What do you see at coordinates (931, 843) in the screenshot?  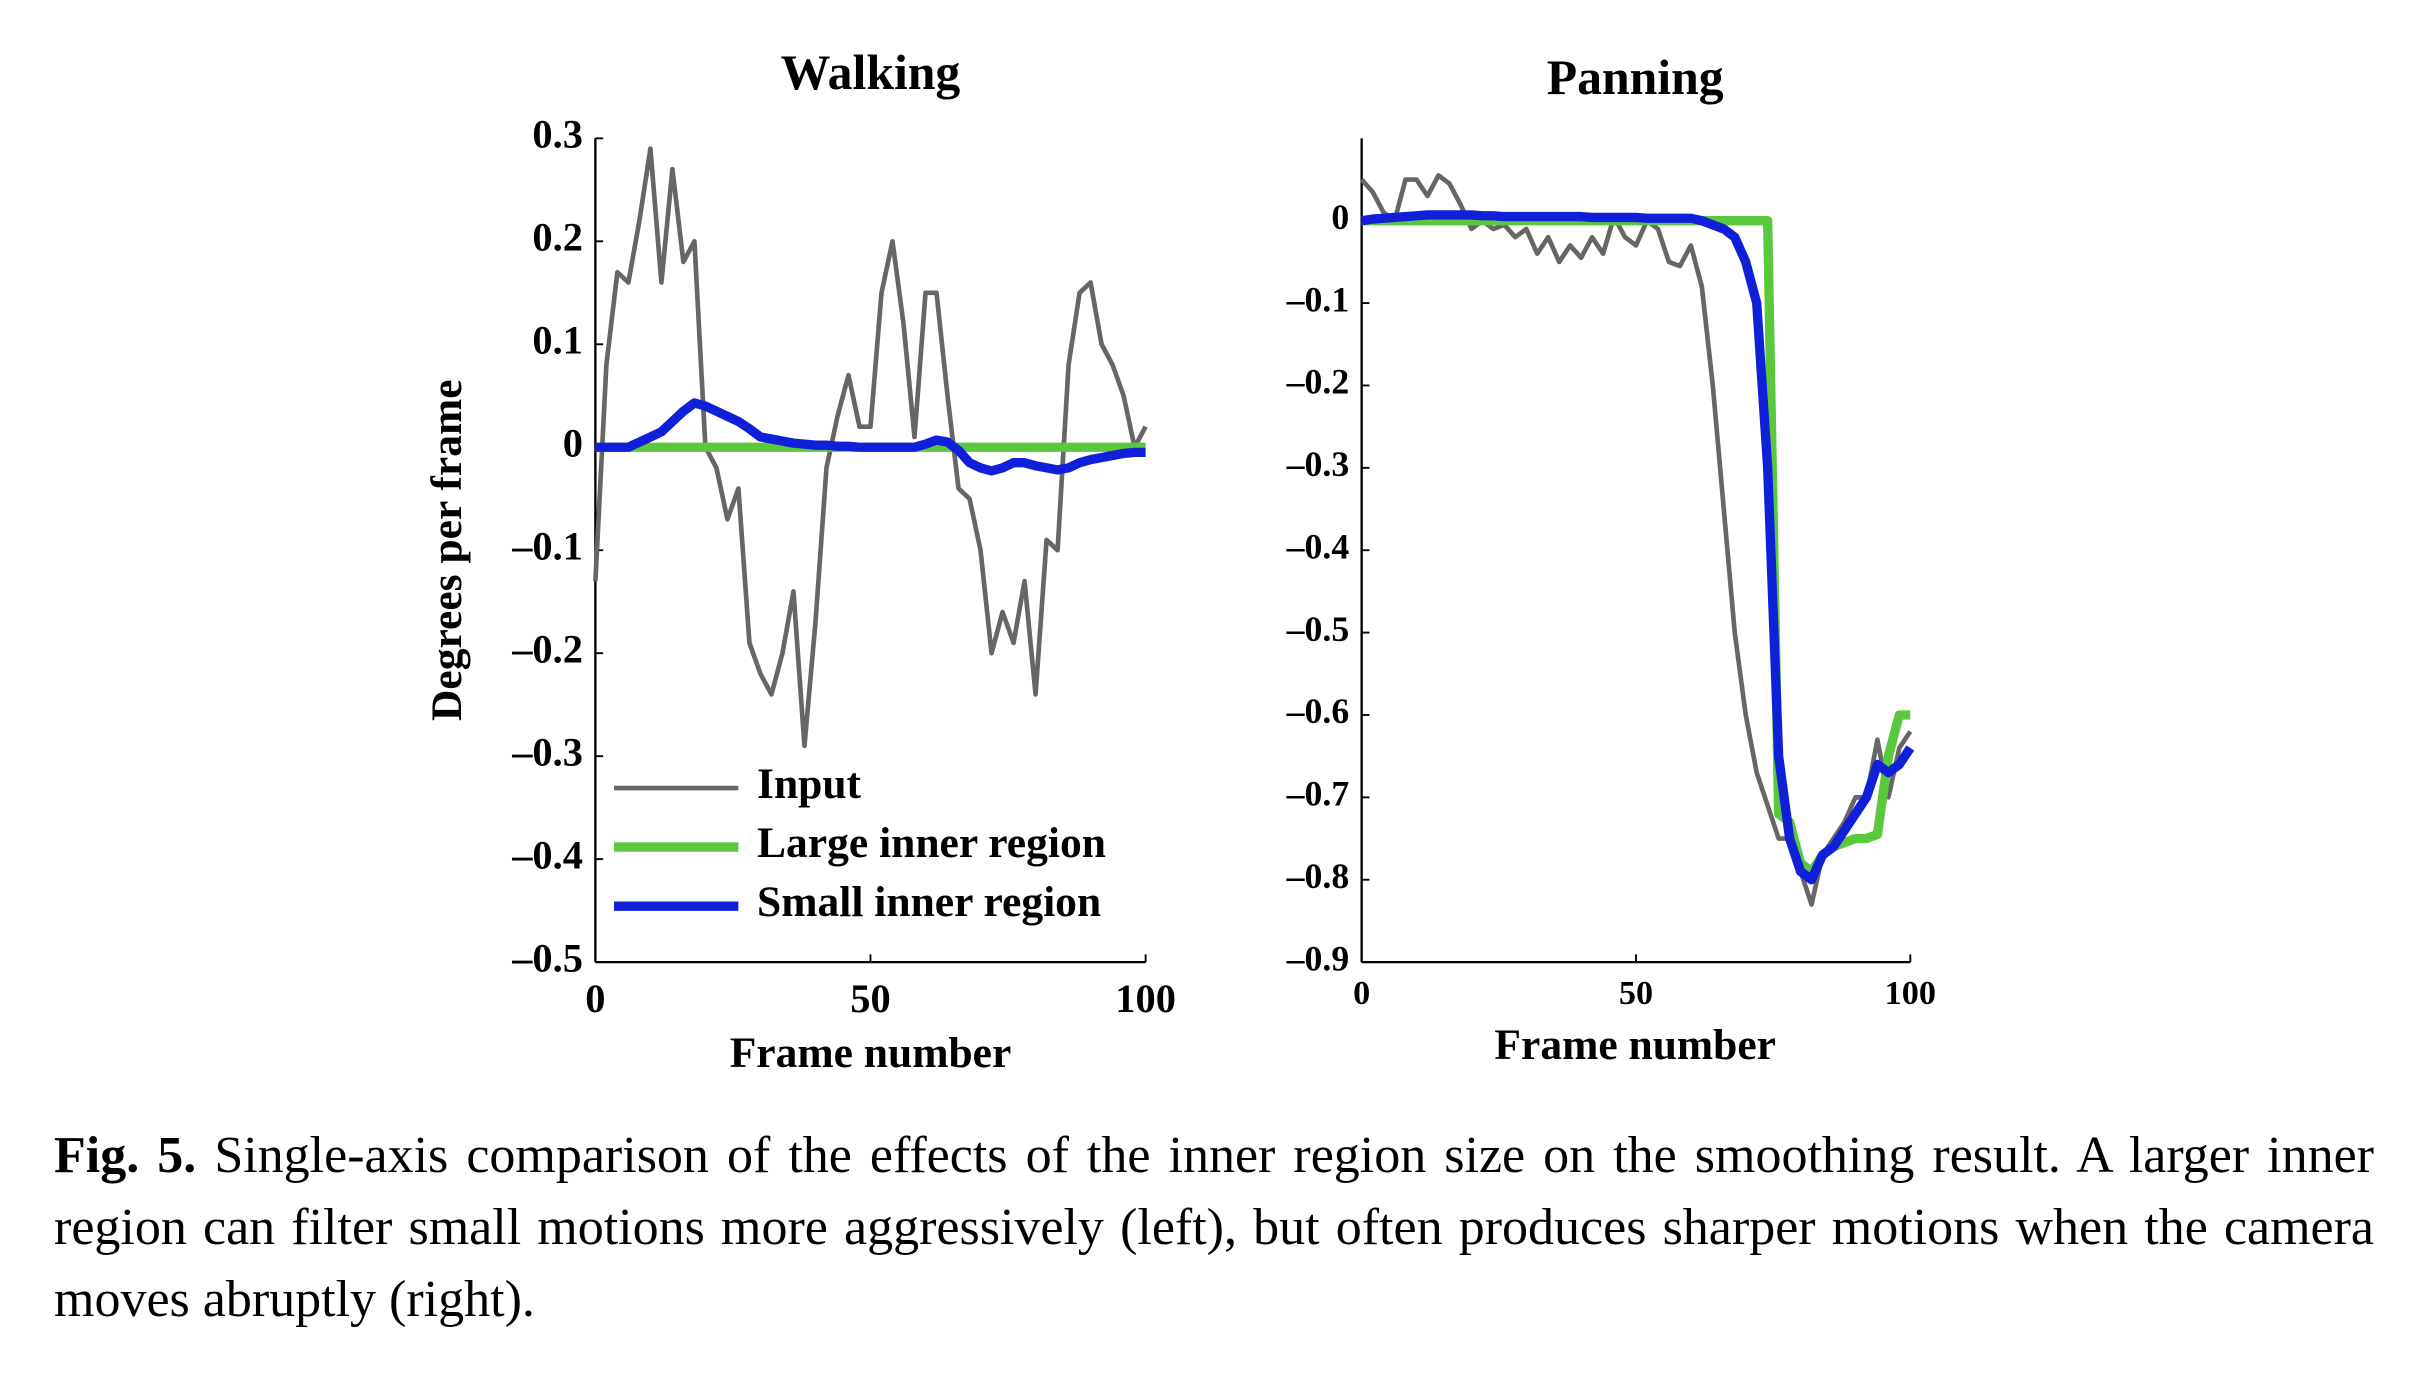 I see `legend-label: Large inner region` at bounding box center [931, 843].